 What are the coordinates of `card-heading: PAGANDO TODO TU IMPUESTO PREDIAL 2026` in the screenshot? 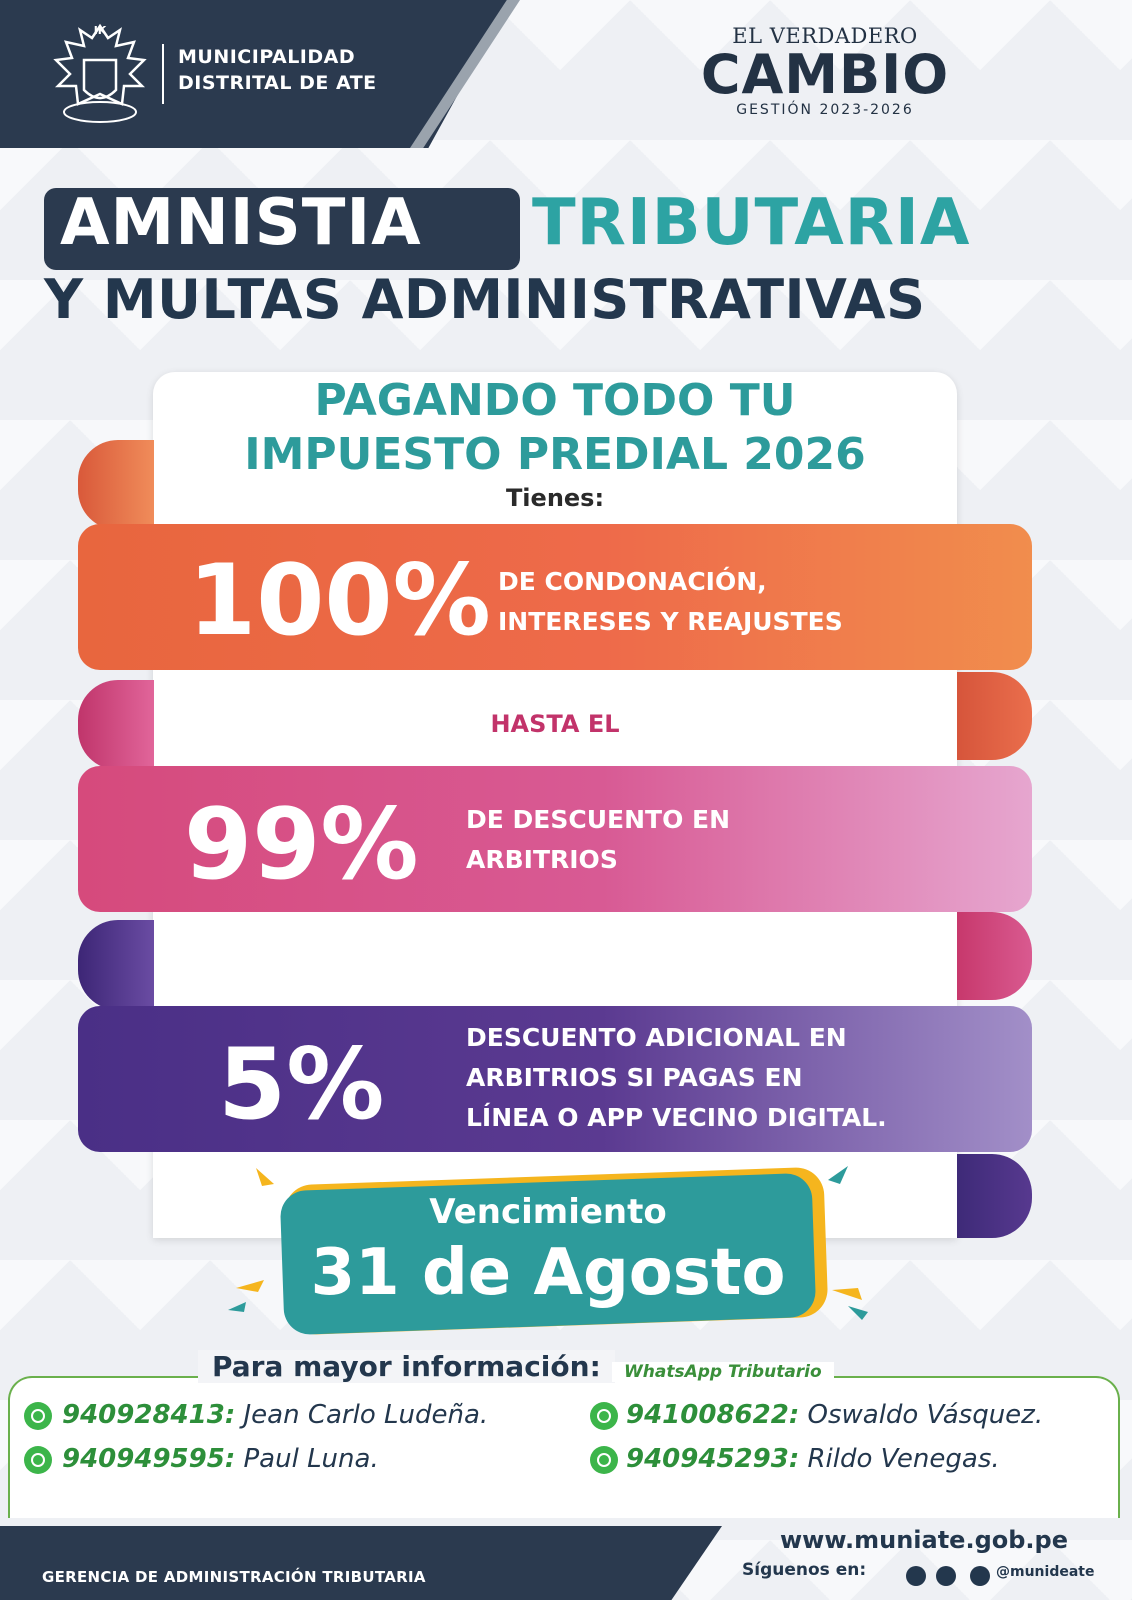 It's located at (555, 428).